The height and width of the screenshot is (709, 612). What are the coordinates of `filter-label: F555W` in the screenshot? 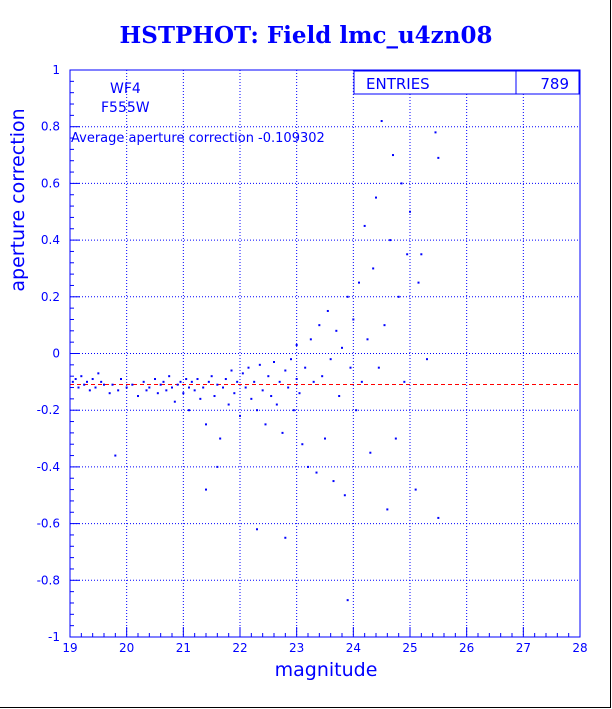 It's located at (125, 108).